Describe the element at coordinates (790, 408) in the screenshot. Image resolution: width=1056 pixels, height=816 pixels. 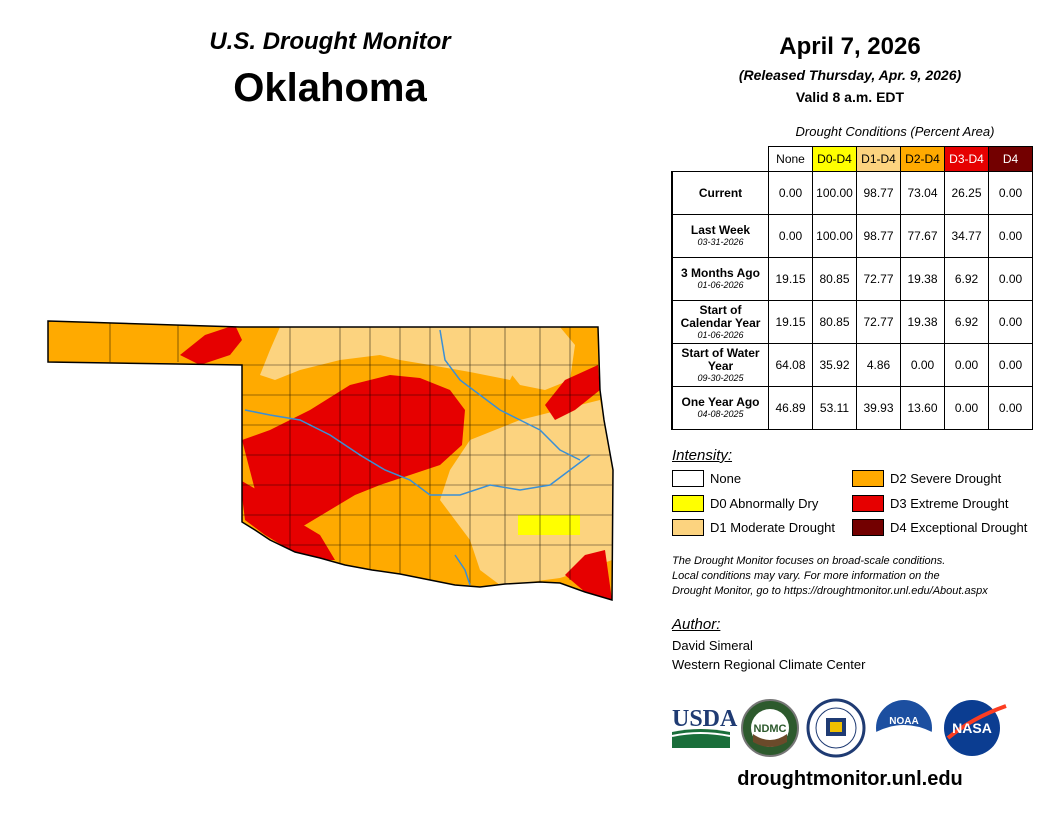
I see `table-cell: 46.89` at that location.